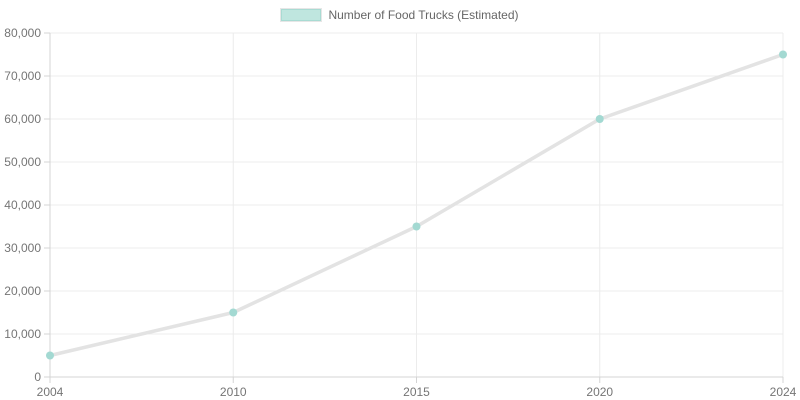  I want to click on y-tick-label: 80,000, so click(22, 33).